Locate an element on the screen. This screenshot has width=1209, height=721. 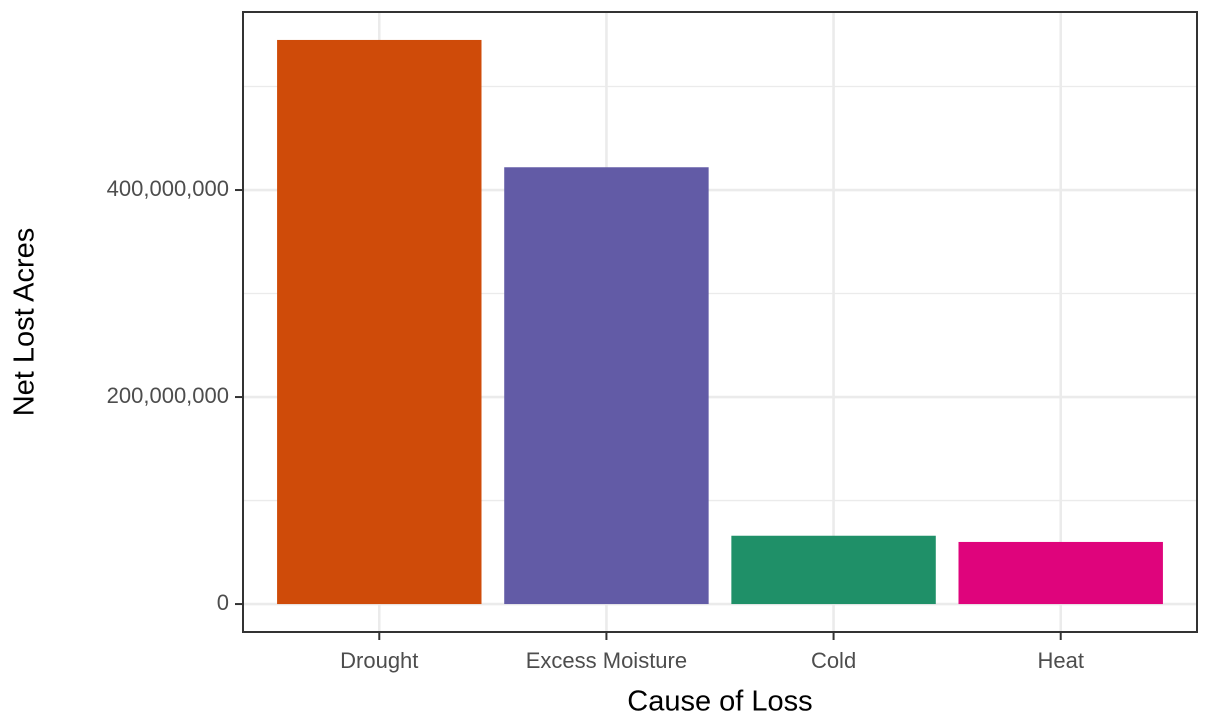
y-tick-label: 0 is located at coordinates (223, 602).